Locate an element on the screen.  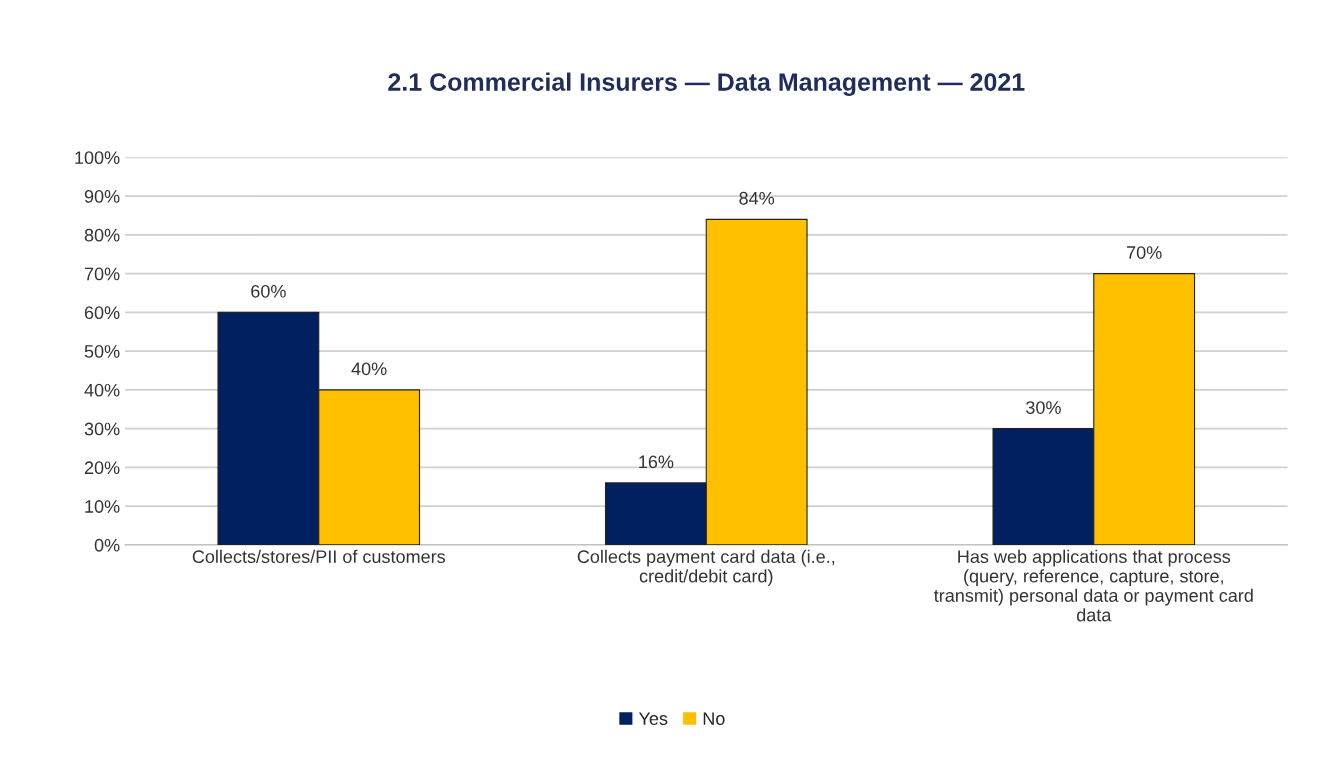
y-tick-label: 20% is located at coordinates (102, 468).